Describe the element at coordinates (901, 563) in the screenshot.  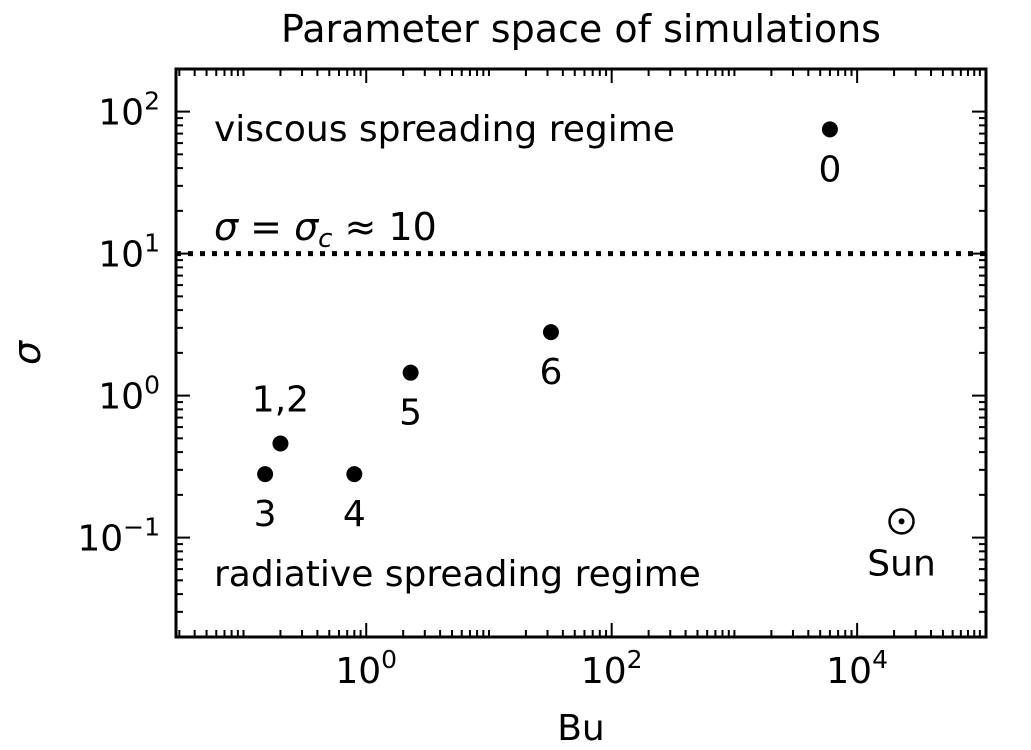
I see `sun-label: Sun` at that location.